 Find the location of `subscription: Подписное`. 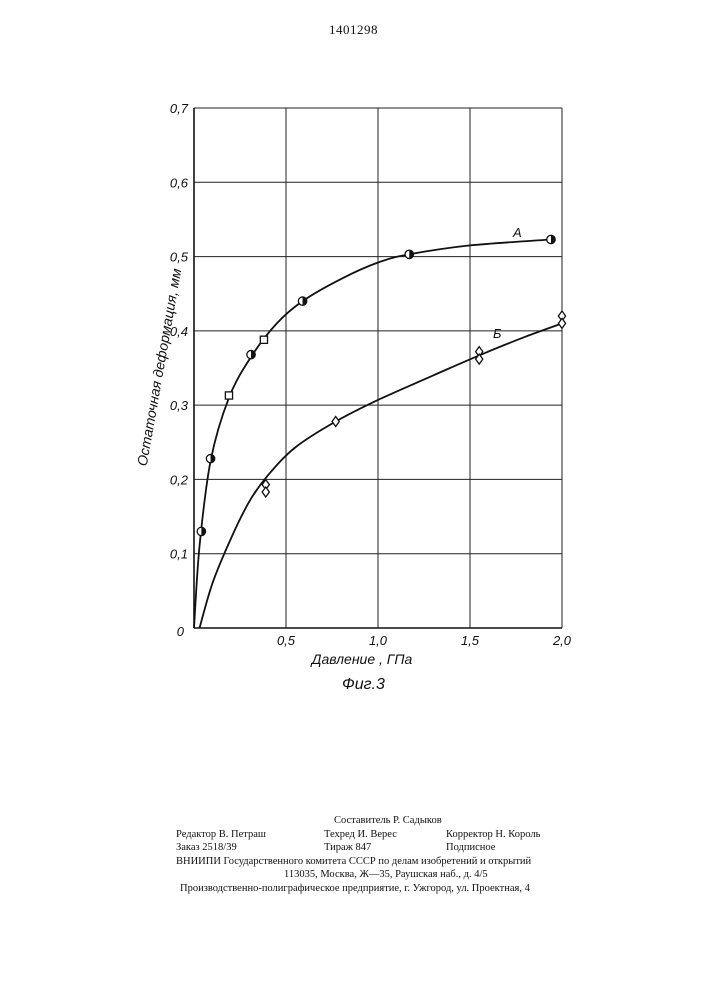

subscription: Подписное is located at coordinates (470, 848).